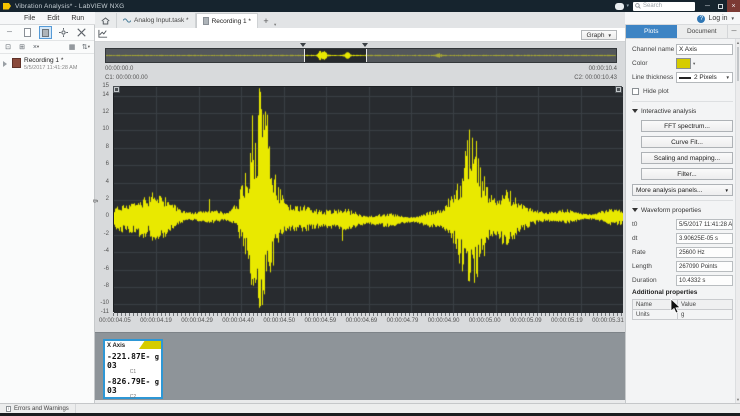 The width and height of the screenshot is (740, 416). I want to click on table-row: Units g, so click(682, 314).